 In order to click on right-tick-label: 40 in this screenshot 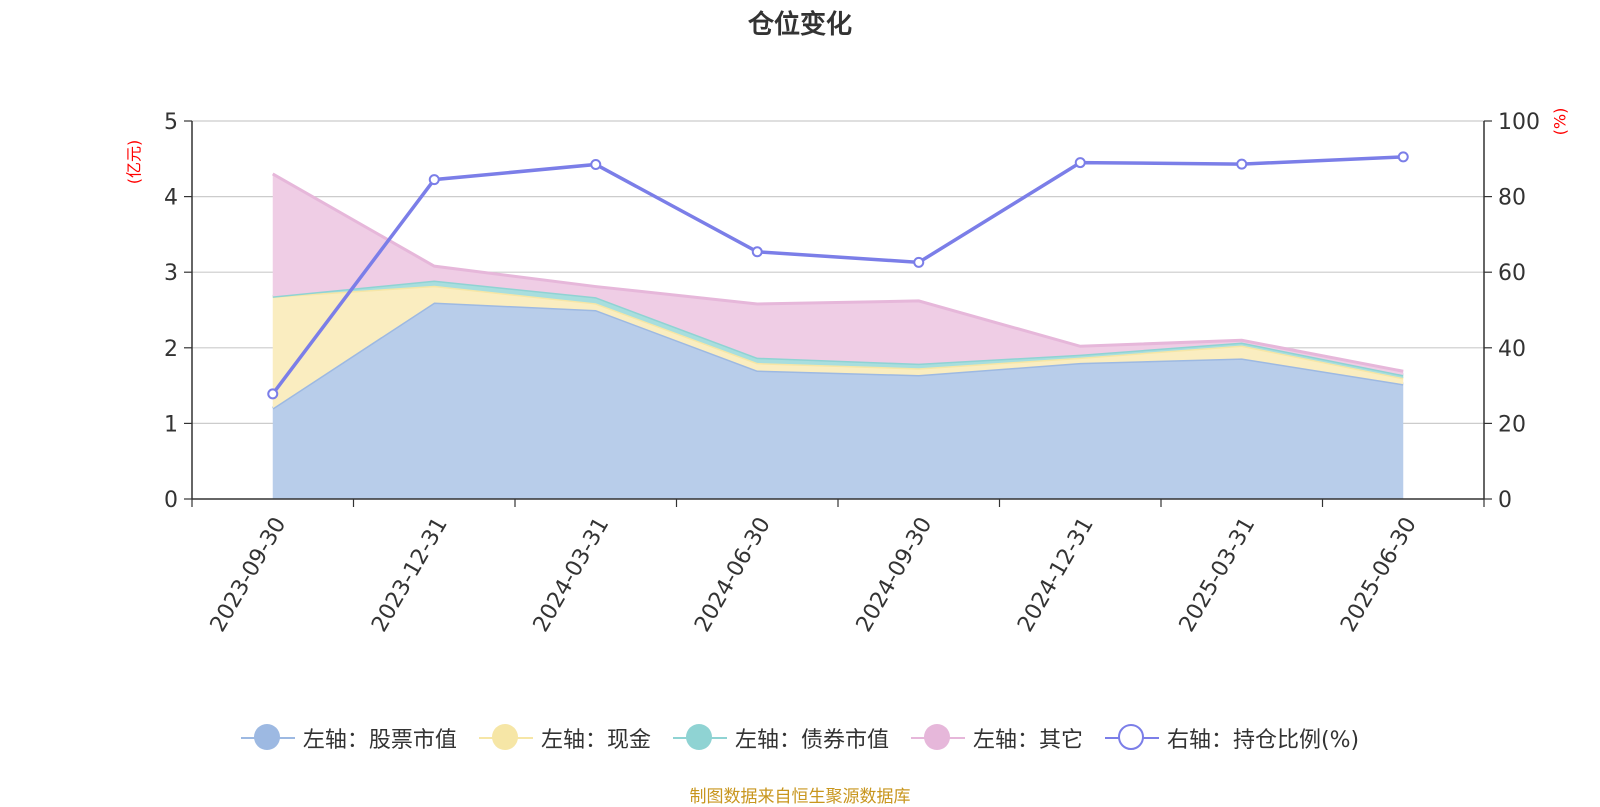, I will do `click(1512, 349)`.